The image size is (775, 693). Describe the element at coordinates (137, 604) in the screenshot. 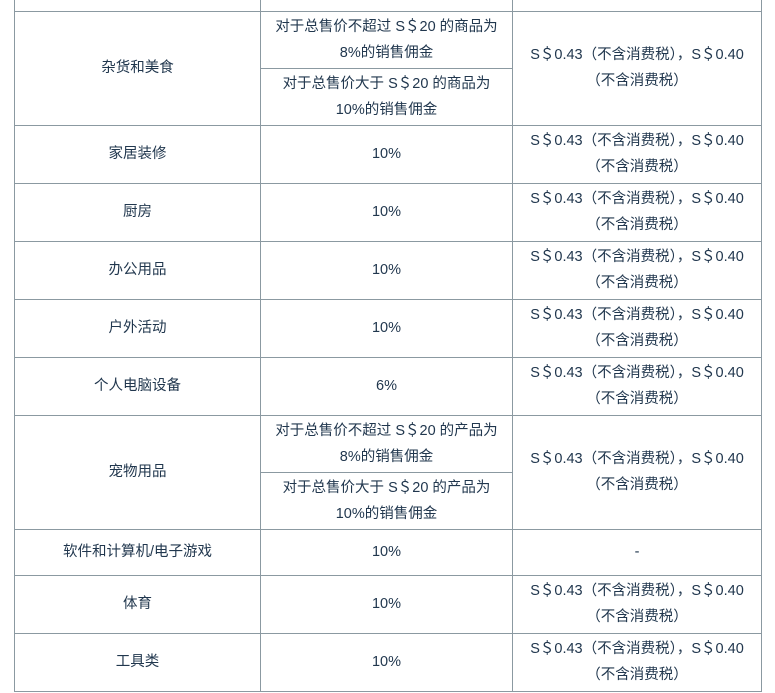

I see `category-cell: 体育` at that location.